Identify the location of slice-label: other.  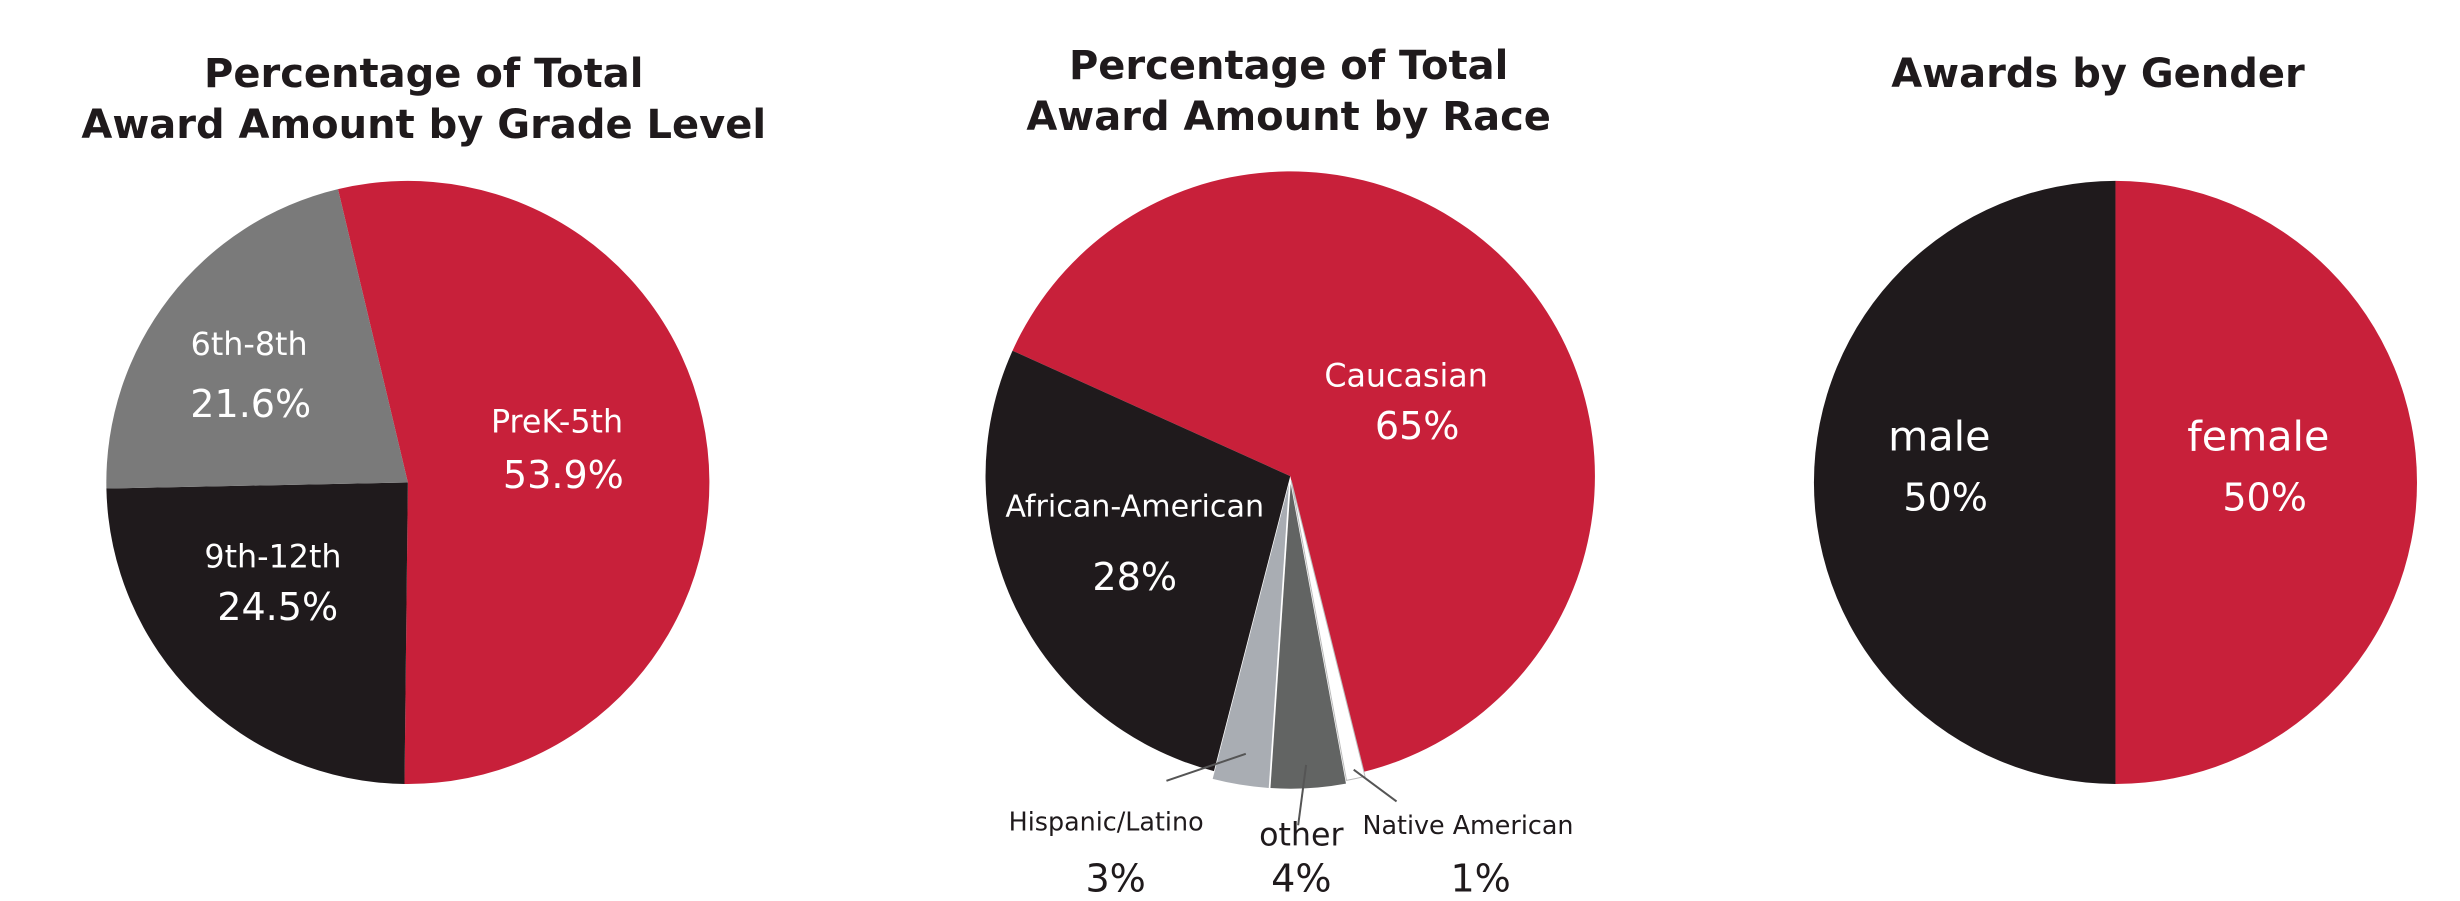
(1301, 835).